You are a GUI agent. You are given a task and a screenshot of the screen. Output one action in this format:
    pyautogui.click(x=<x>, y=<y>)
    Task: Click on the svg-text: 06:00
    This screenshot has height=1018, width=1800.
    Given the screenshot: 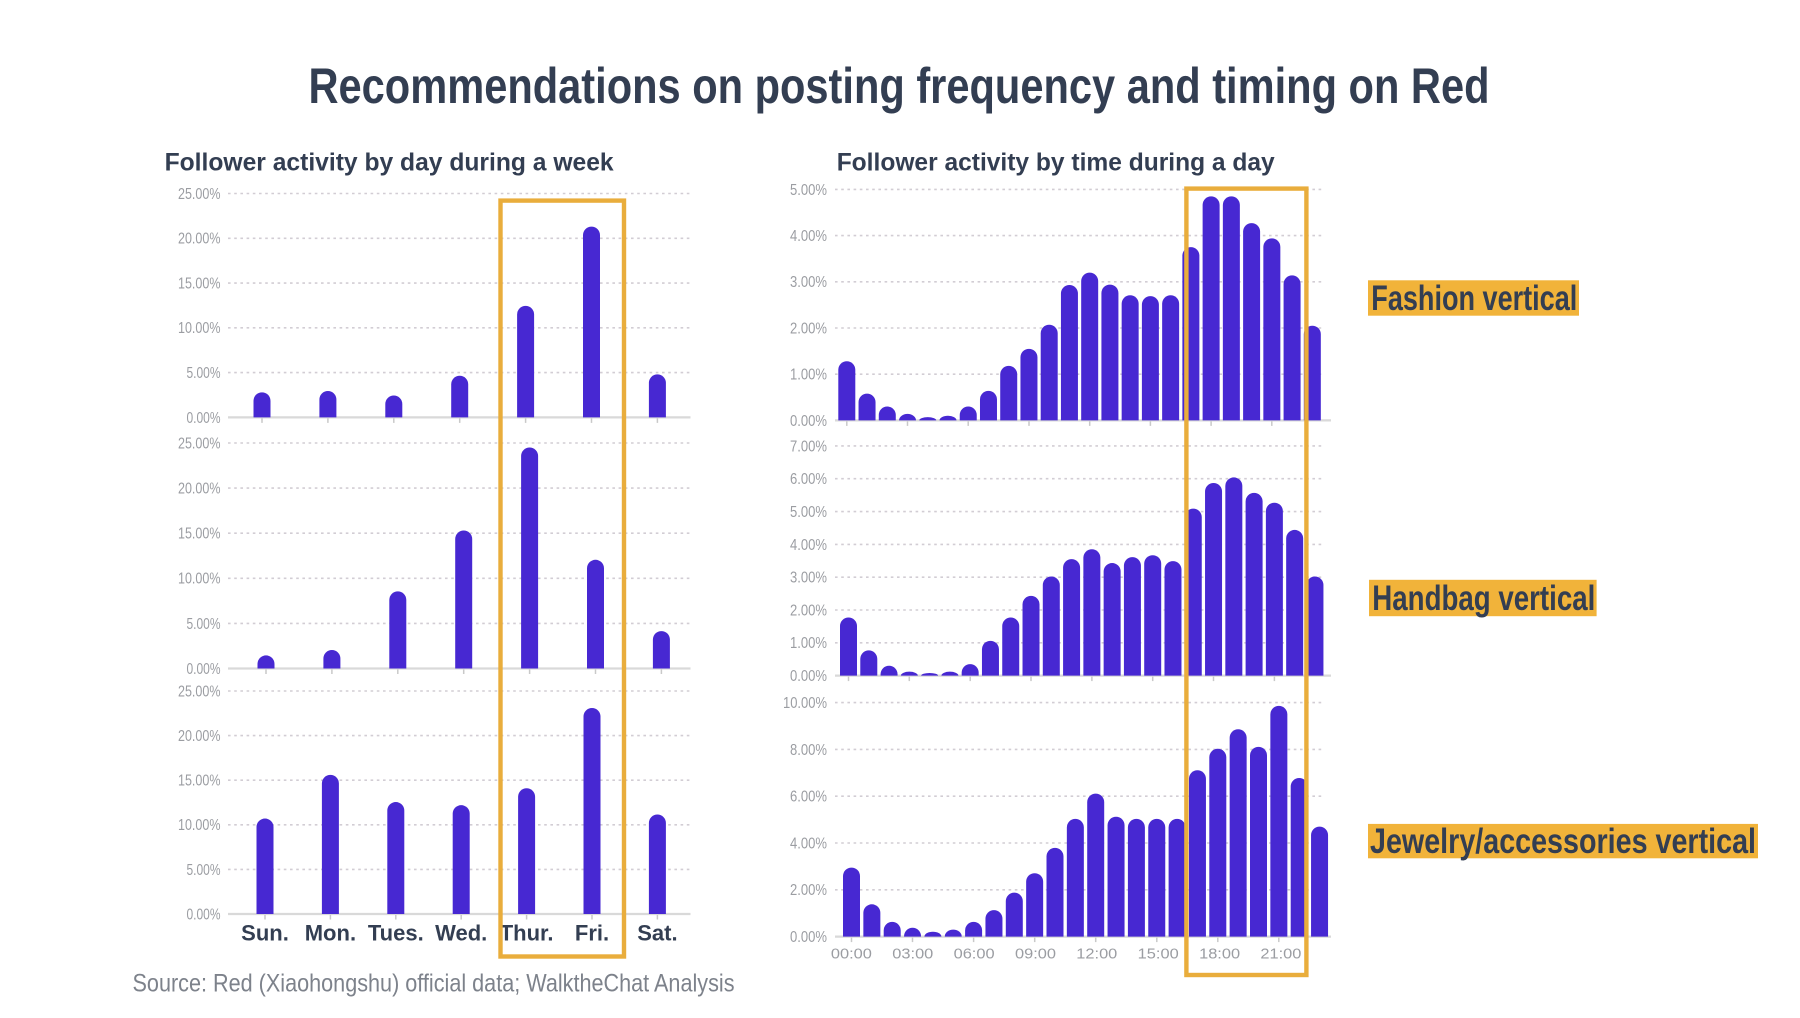 What is the action you would take?
    pyautogui.click(x=974, y=955)
    